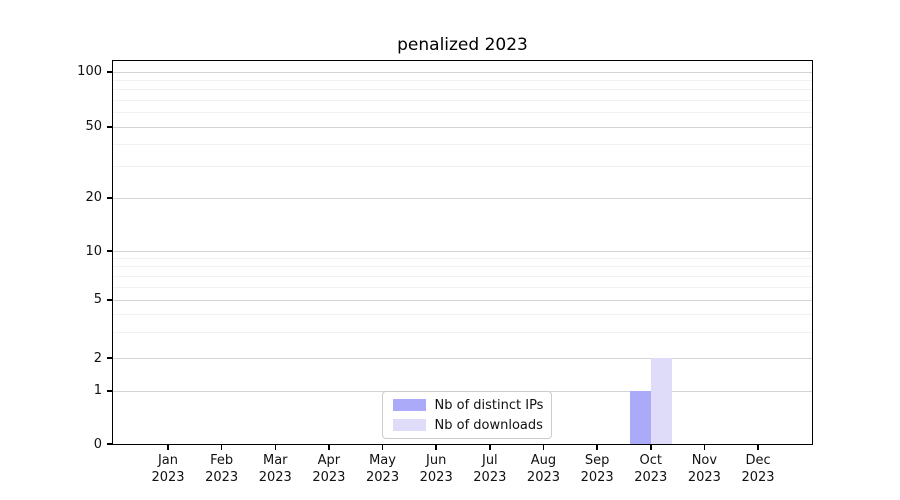 This screenshot has width=900, height=500. What do you see at coordinates (488, 425) in the screenshot?
I see `legend-label: Nb of downloads` at bounding box center [488, 425].